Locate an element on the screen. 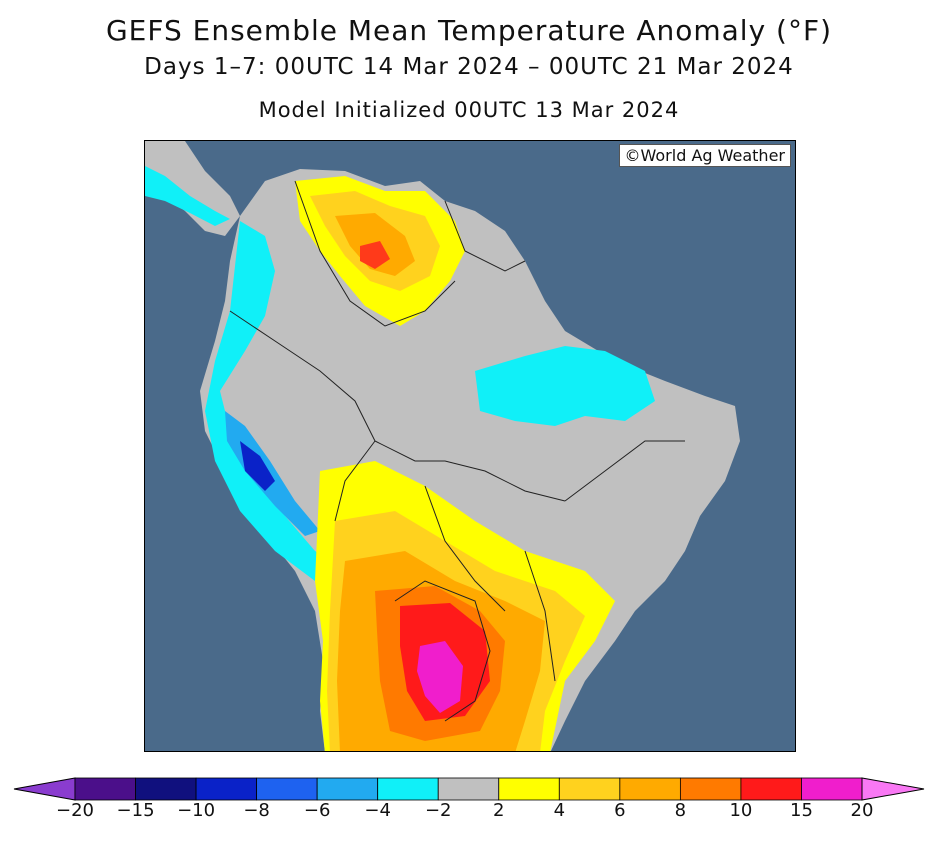 Image resolution: width=938 pixels, height=856 pixels. legend-tick-label: −15 is located at coordinates (135, 810).